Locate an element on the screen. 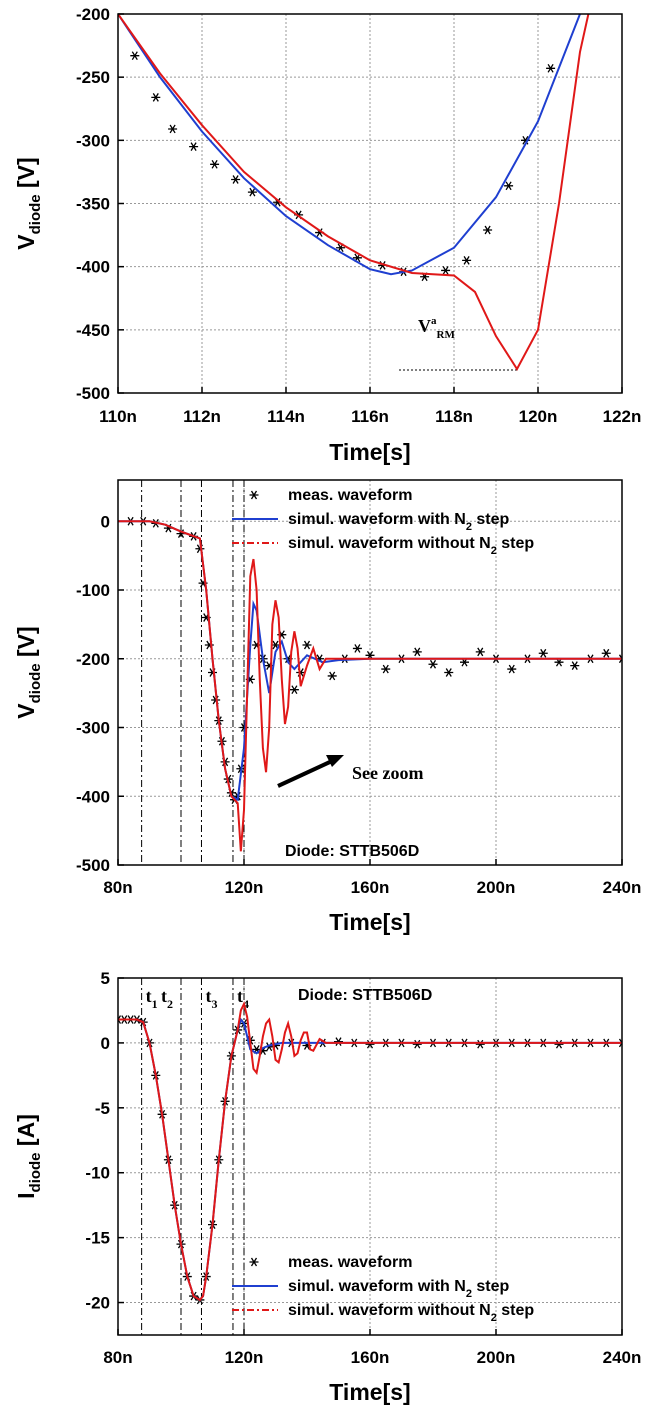  x-tick-label: 122n is located at coordinates (622, 416).